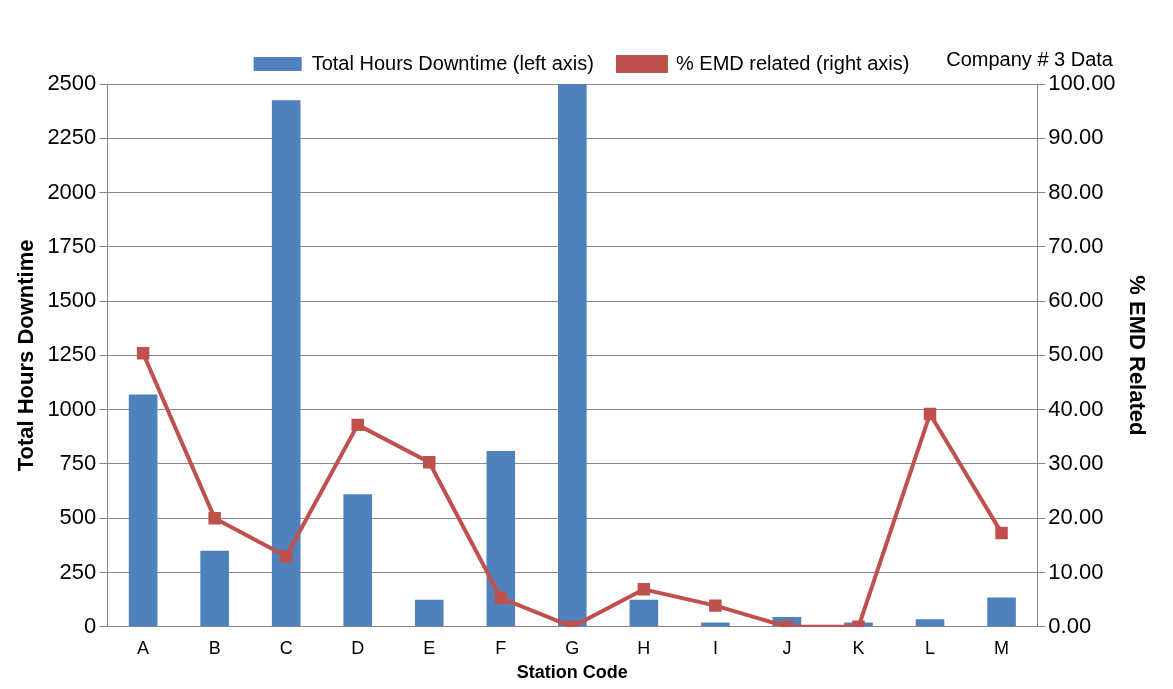 This screenshot has height=689, width=1173. Describe the element at coordinates (286, 647) in the screenshot. I see `x-tick-label: C` at that location.